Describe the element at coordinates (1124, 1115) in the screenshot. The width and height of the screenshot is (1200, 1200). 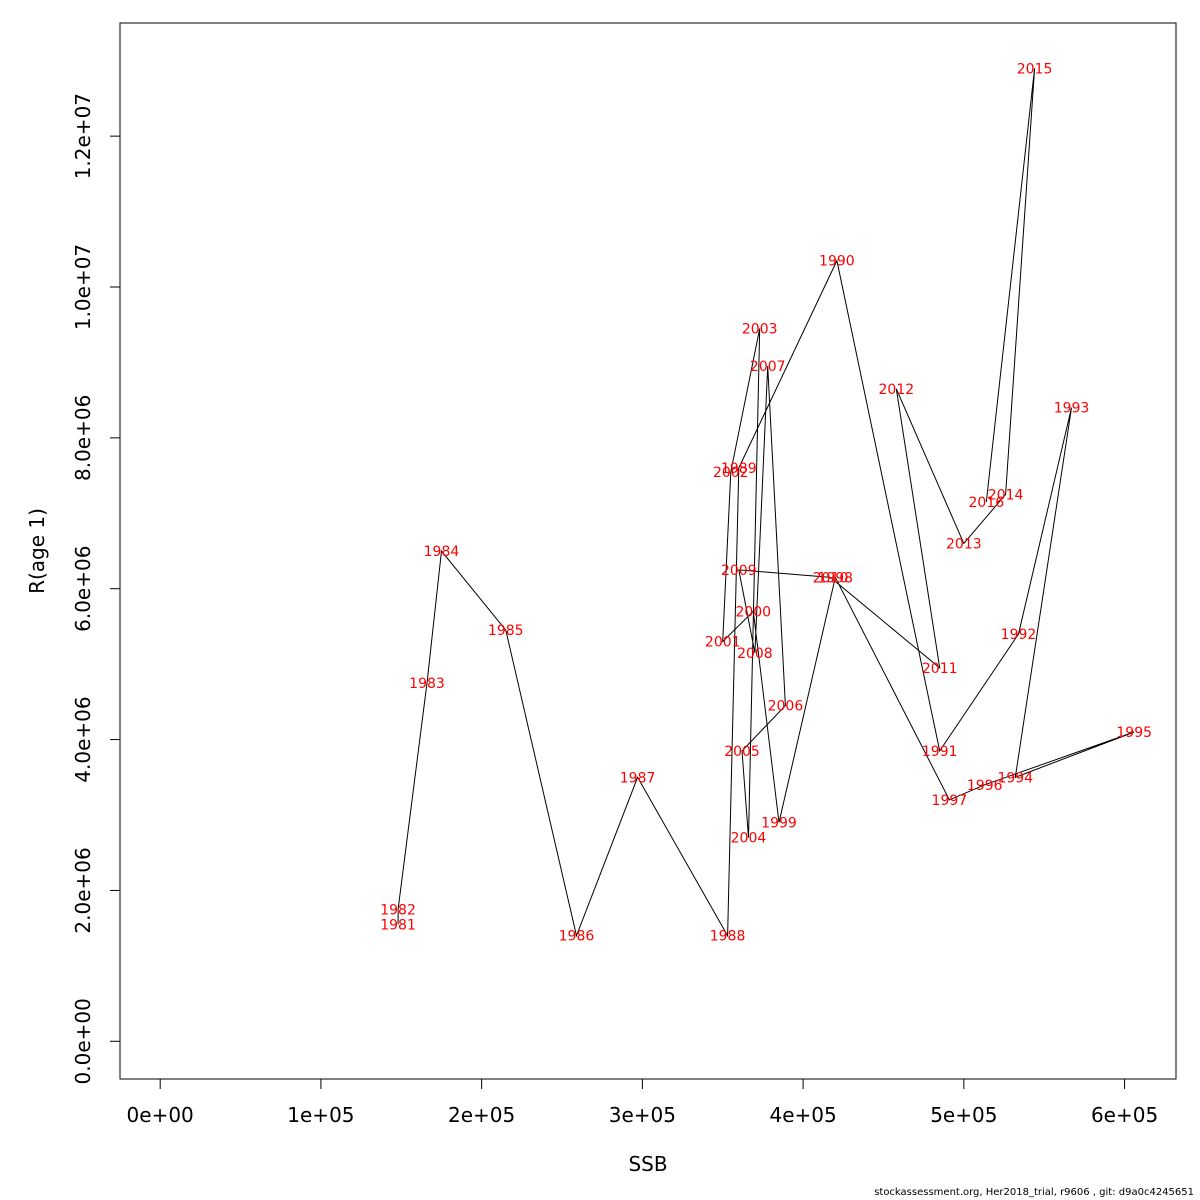
I see `x-tick-label: 6e+05` at that location.